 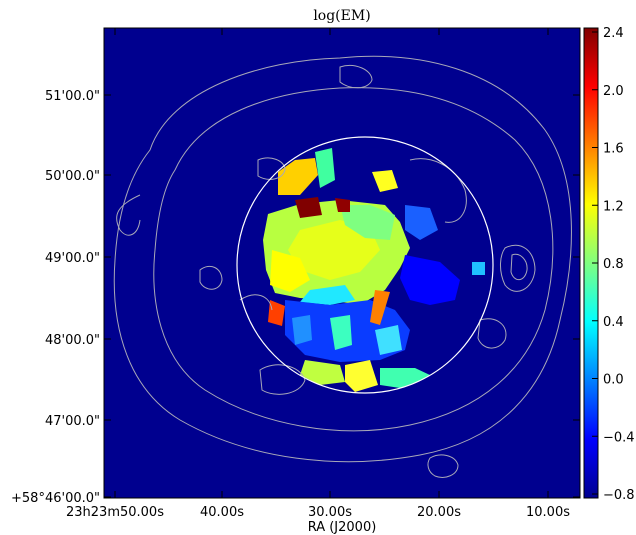 What do you see at coordinates (72, 96) in the screenshot?
I see `y-tick-label: 51'00.0"` at bounding box center [72, 96].